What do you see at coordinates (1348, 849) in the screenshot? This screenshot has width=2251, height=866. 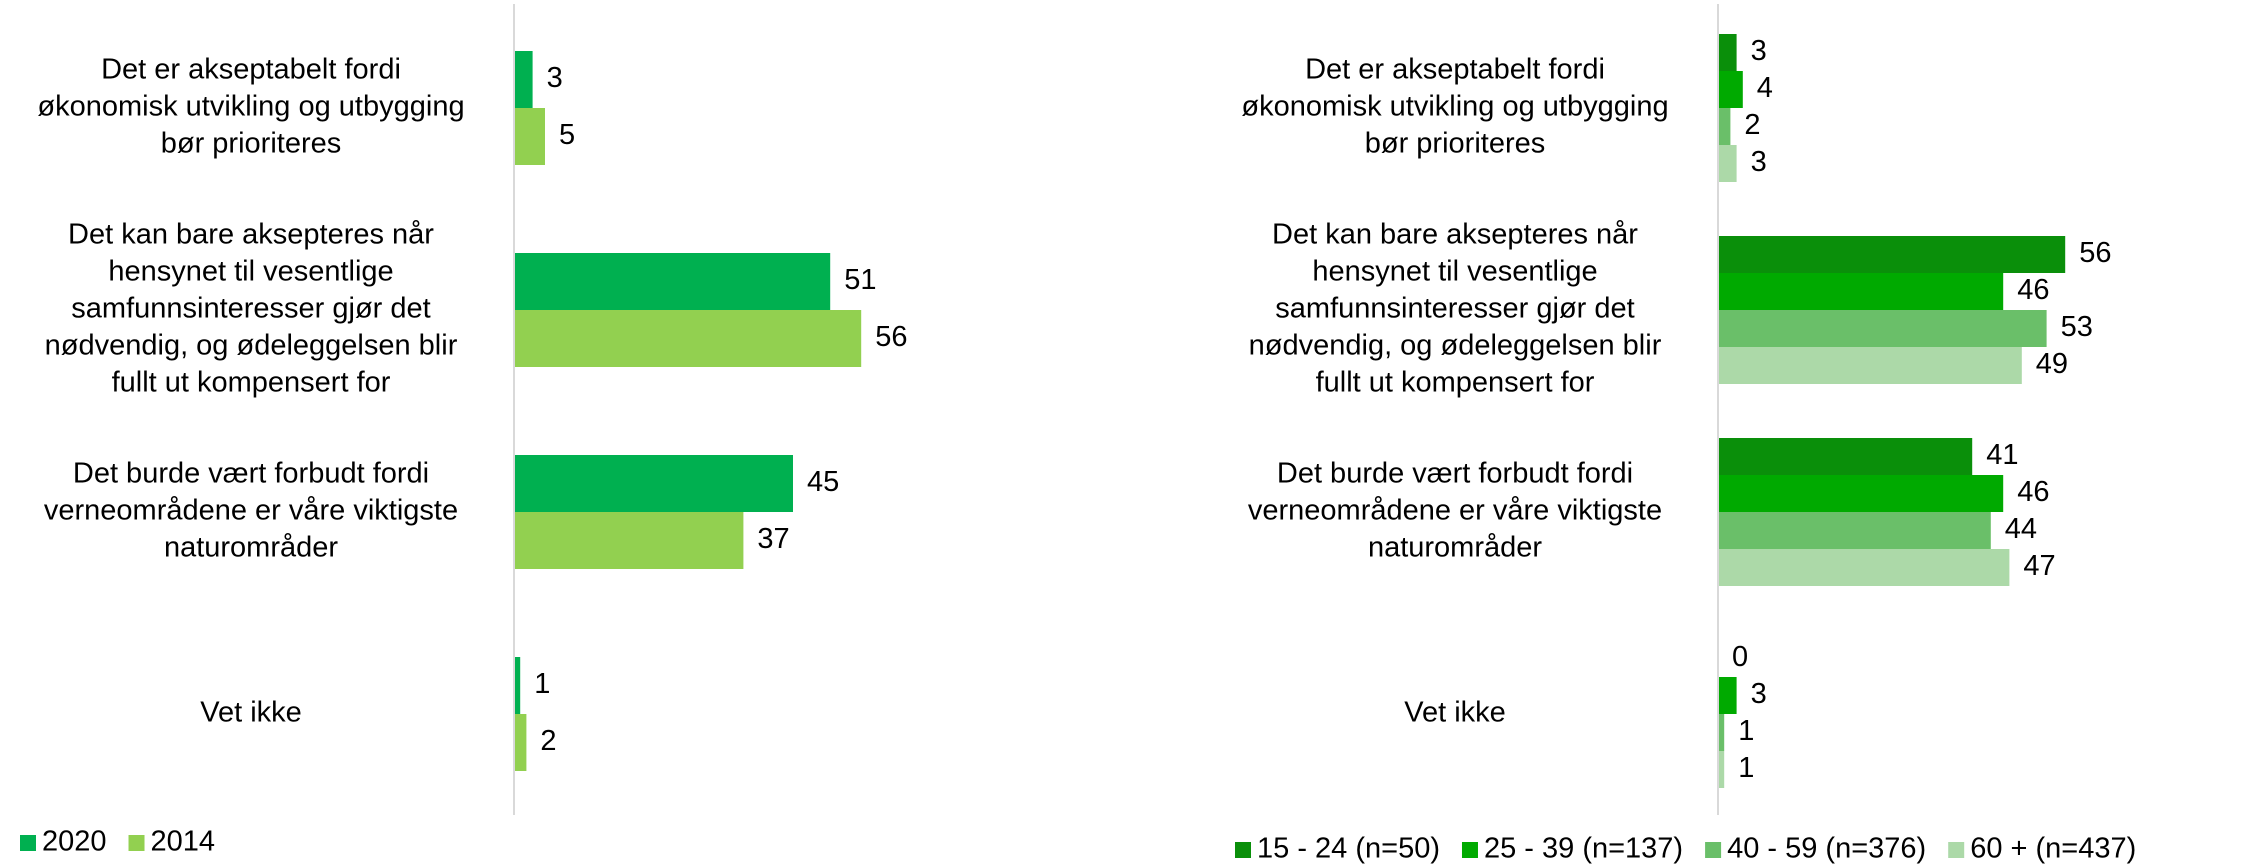 I see `legend-label: 15 - 24 (n=50)` at bounding box center [1348, 849].